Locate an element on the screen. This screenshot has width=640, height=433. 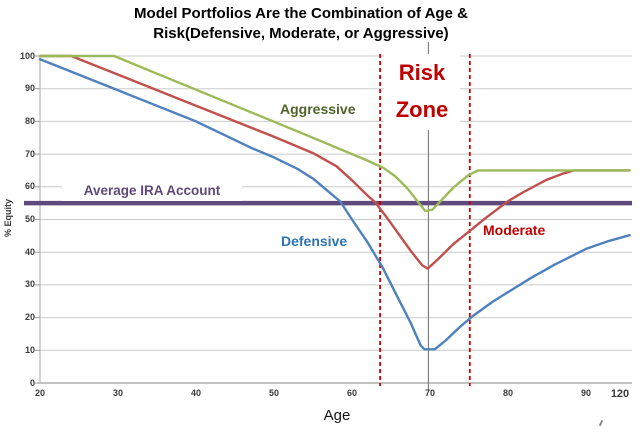
x-tick-label: 70 is located at coordinates (429, 393).